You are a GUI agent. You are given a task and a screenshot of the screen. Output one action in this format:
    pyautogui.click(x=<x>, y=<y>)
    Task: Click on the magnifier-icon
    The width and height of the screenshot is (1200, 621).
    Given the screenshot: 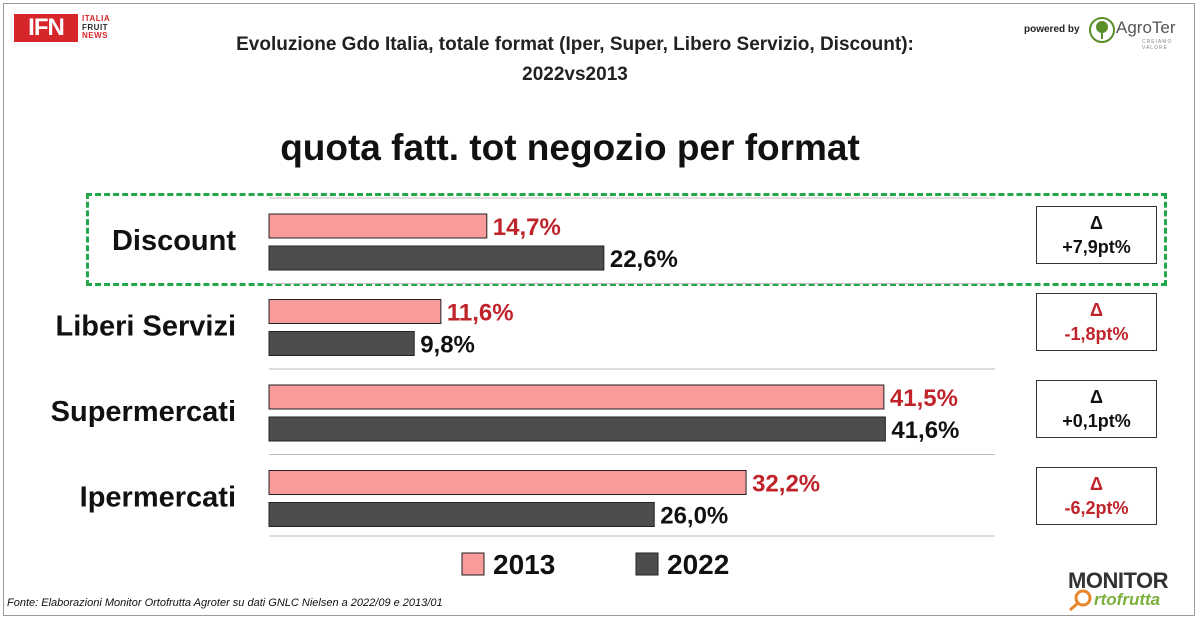 What is the action you would take?
    pyautogui.click(x=1080, y=600)
    